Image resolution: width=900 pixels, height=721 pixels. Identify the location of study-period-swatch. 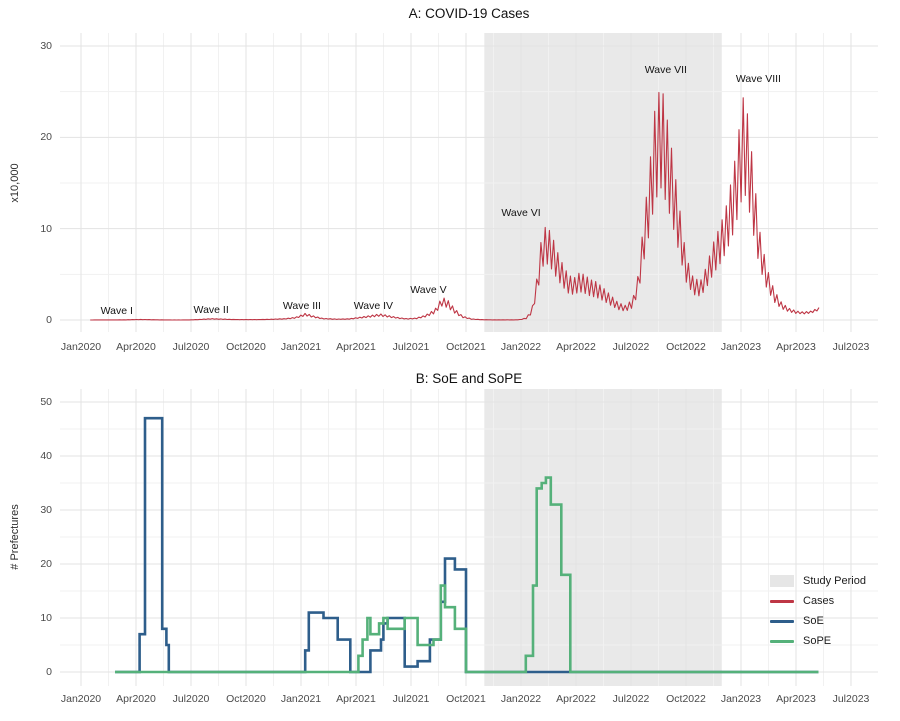
(782, 581).